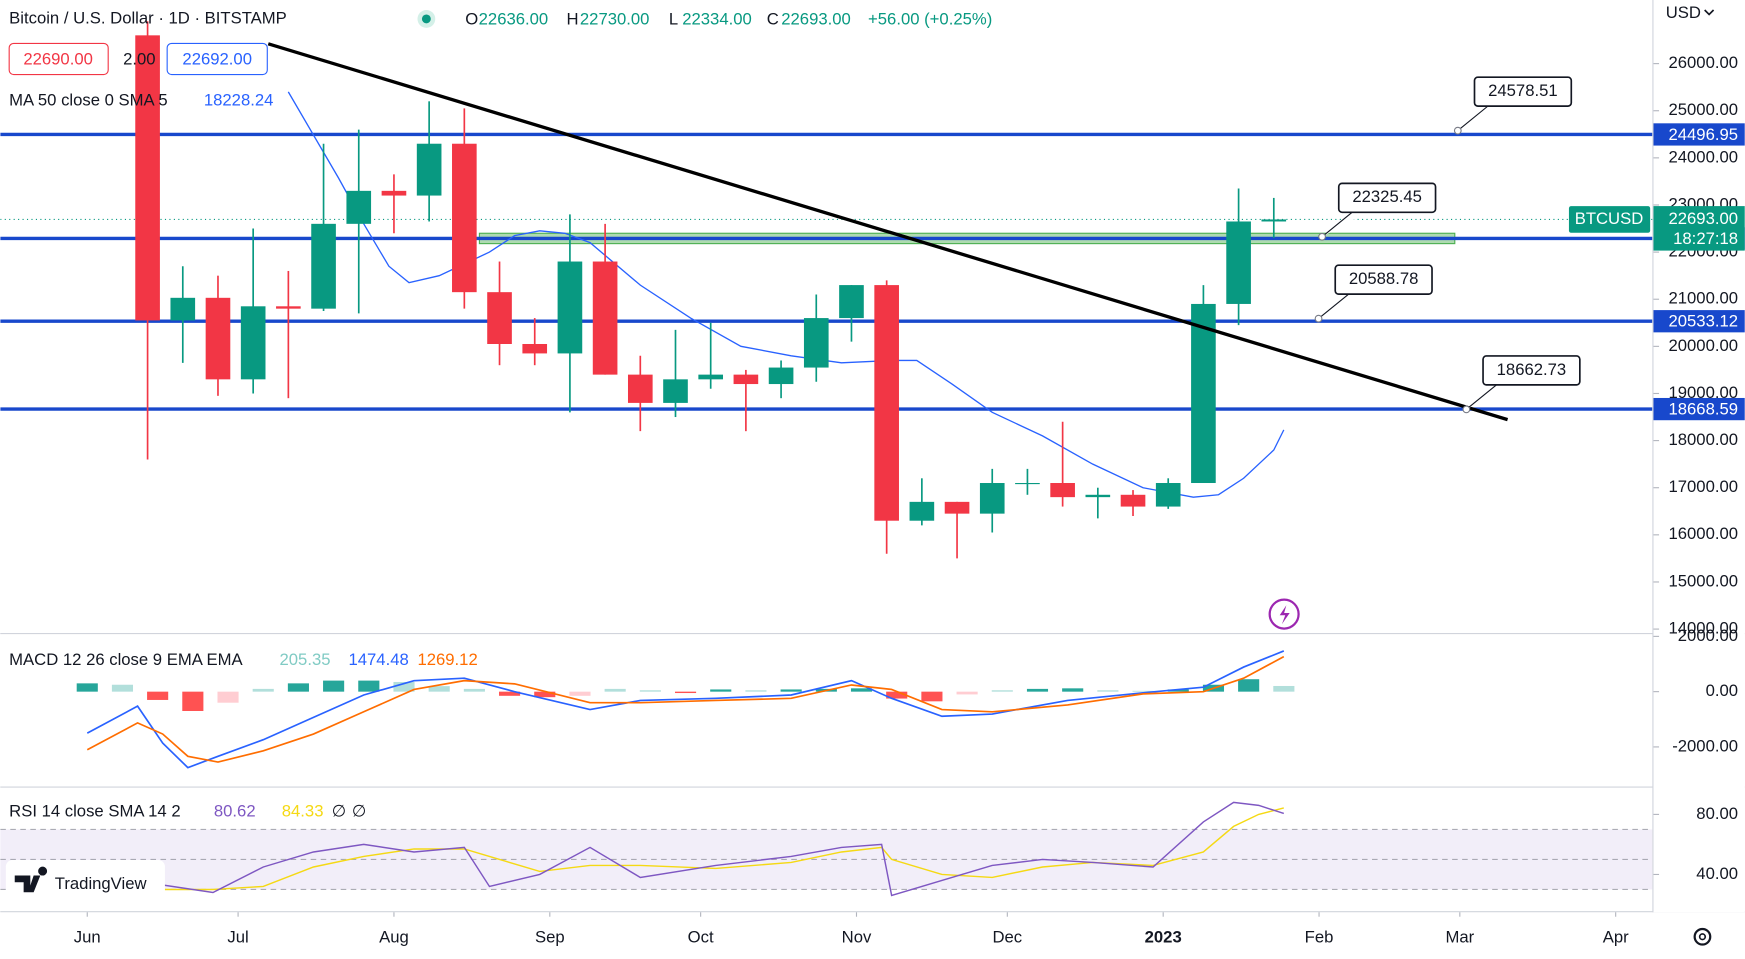 The width and height of the screenshot is (1745, 959). Describe the element at coordinates (31, 879) in the screenshot. I see `brand-logo` at that location.